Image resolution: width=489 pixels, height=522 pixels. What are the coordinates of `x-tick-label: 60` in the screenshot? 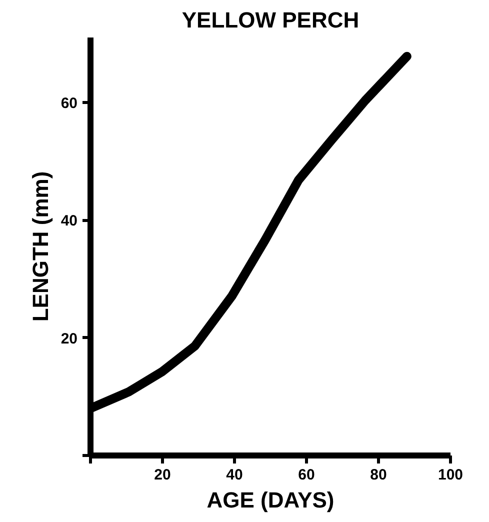 It's located at (306, 475).